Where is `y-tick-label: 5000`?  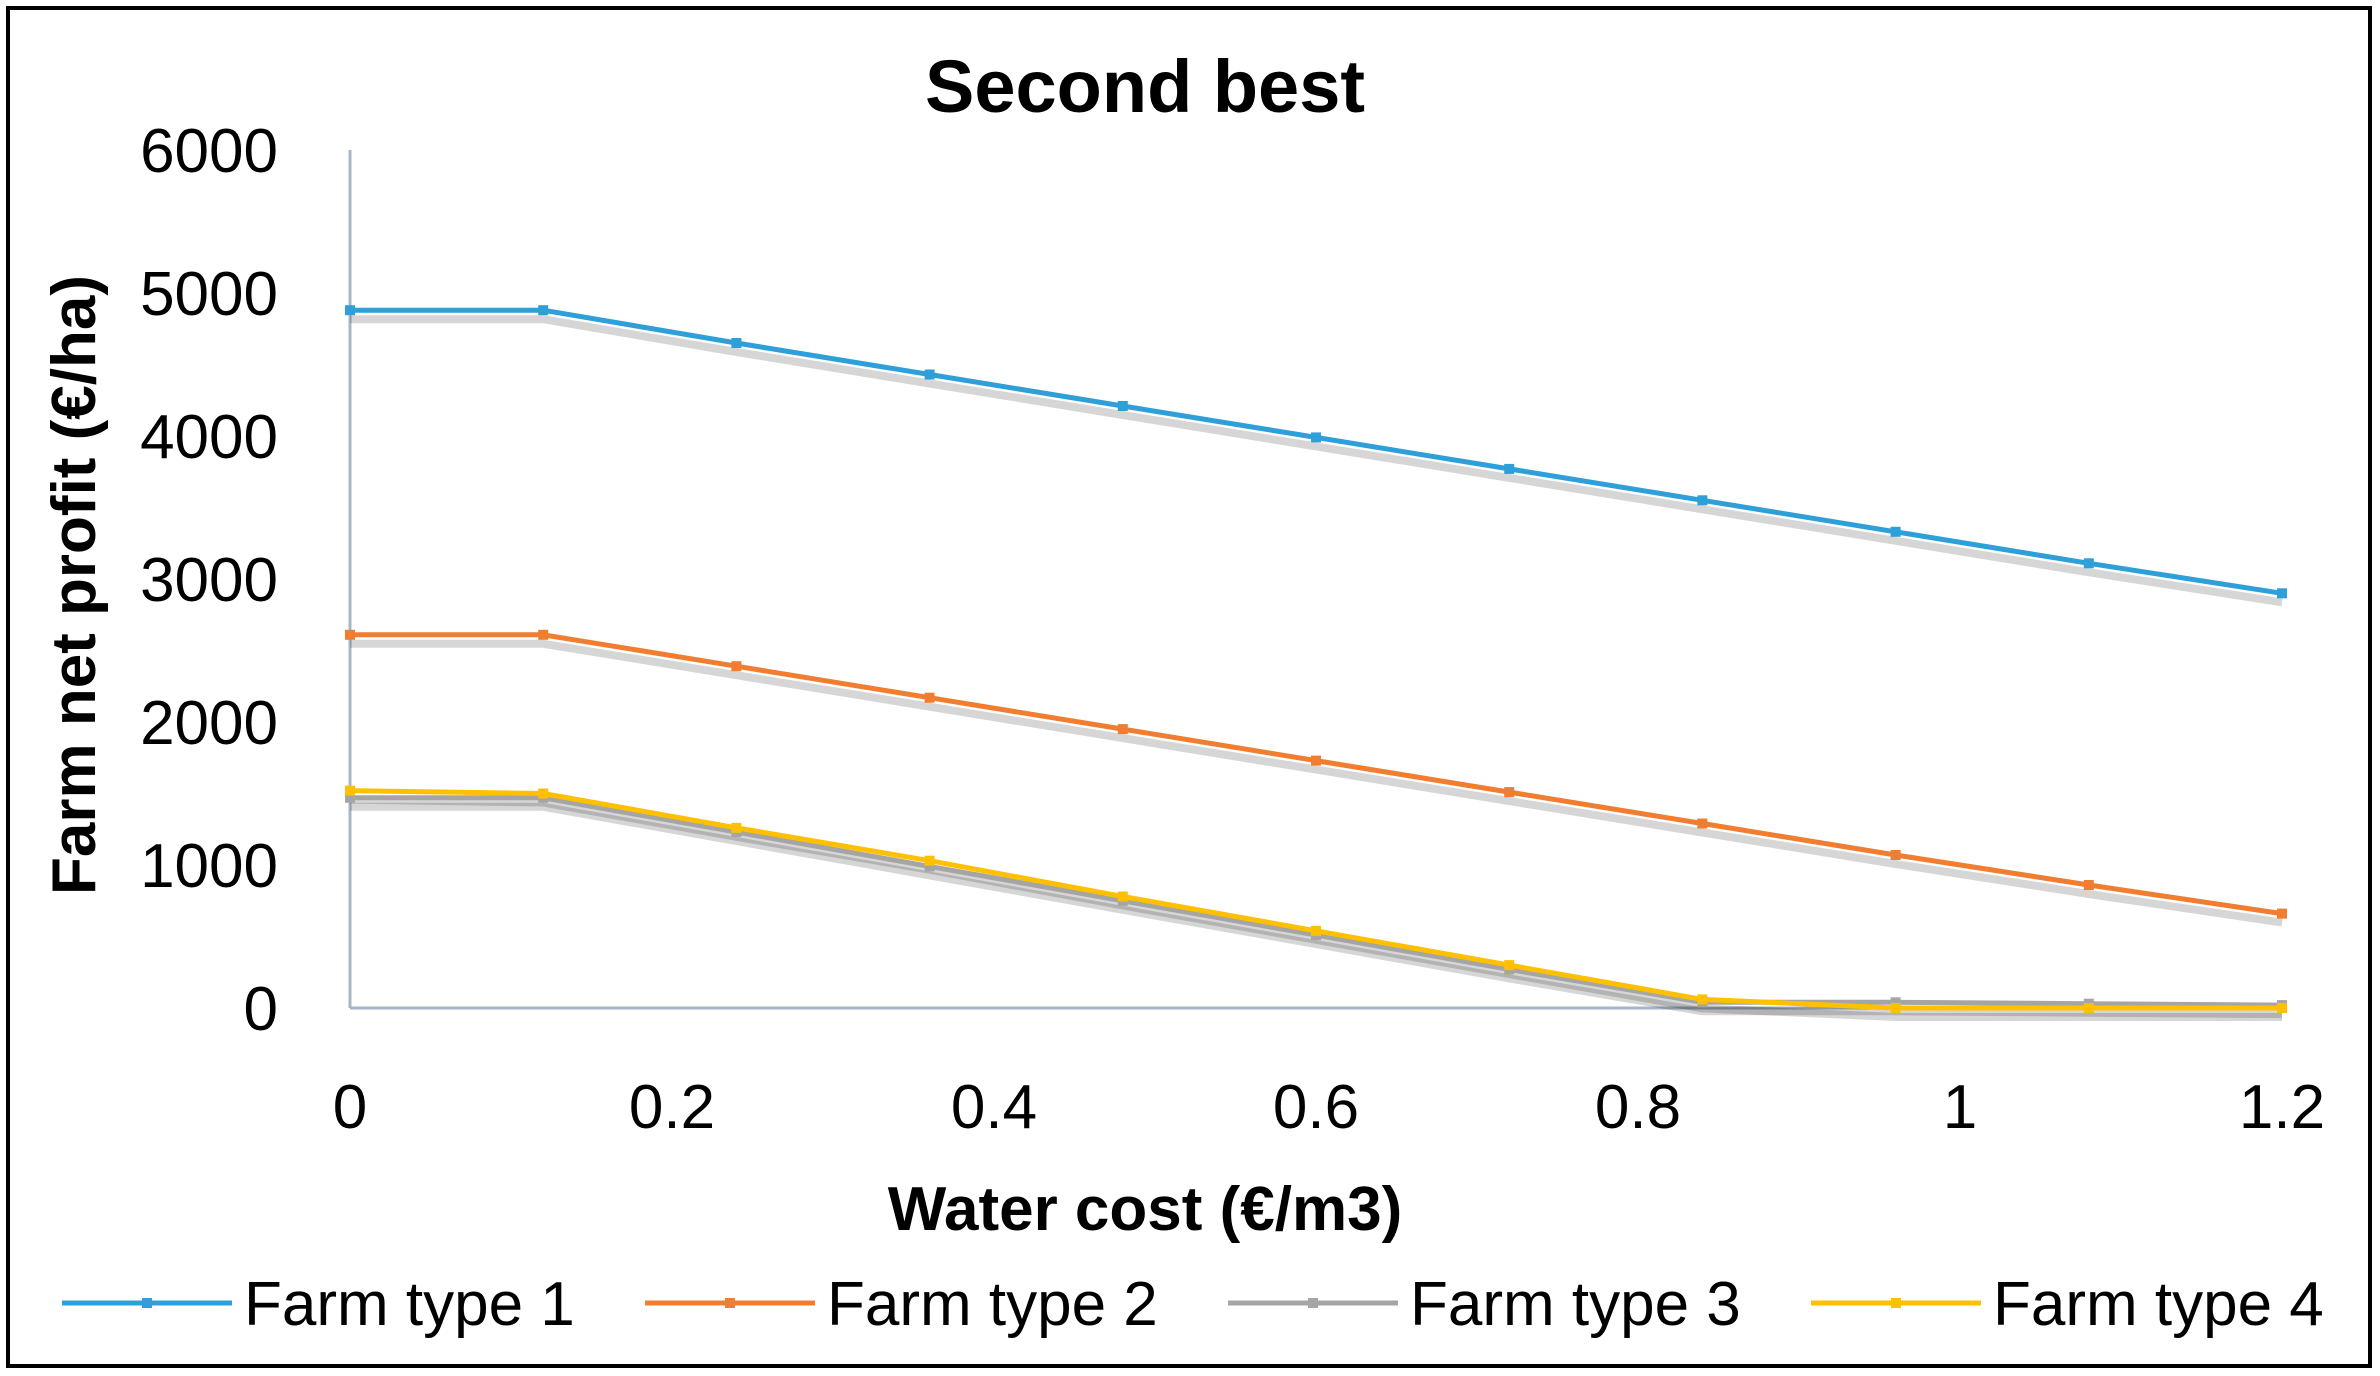 y-tick-label: 5000 is located at coordinates (209, 294).